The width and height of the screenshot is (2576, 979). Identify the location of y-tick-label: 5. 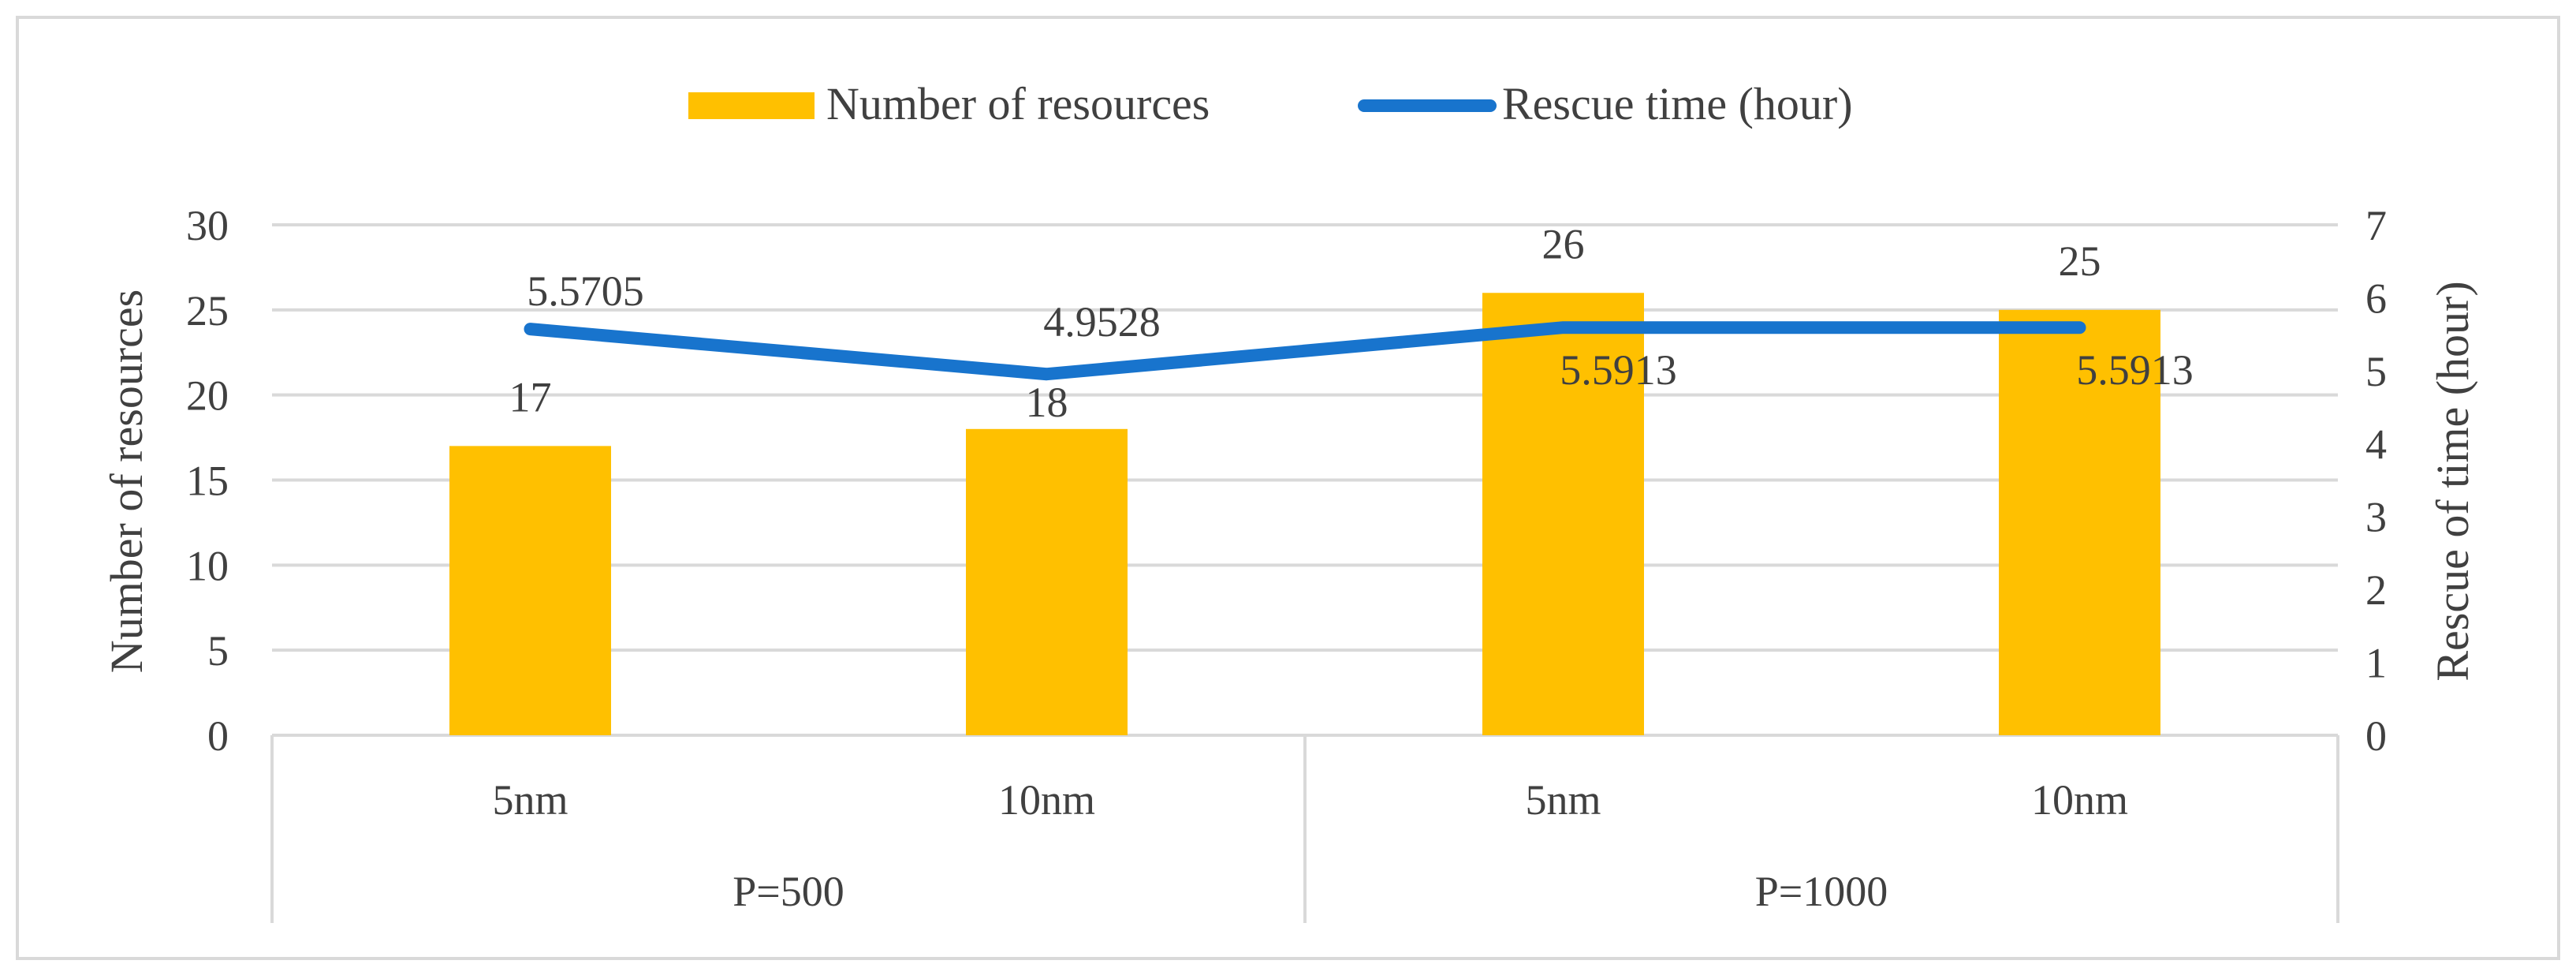
(218, 650).